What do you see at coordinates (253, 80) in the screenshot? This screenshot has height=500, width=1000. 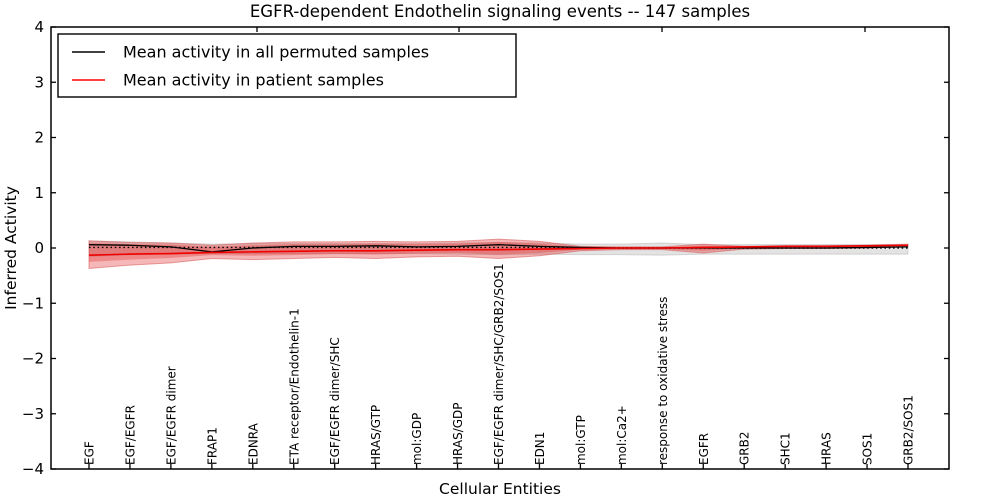 I see `legend-label-patient: Mean activity in patient samples` at bounding box center [253, 80].